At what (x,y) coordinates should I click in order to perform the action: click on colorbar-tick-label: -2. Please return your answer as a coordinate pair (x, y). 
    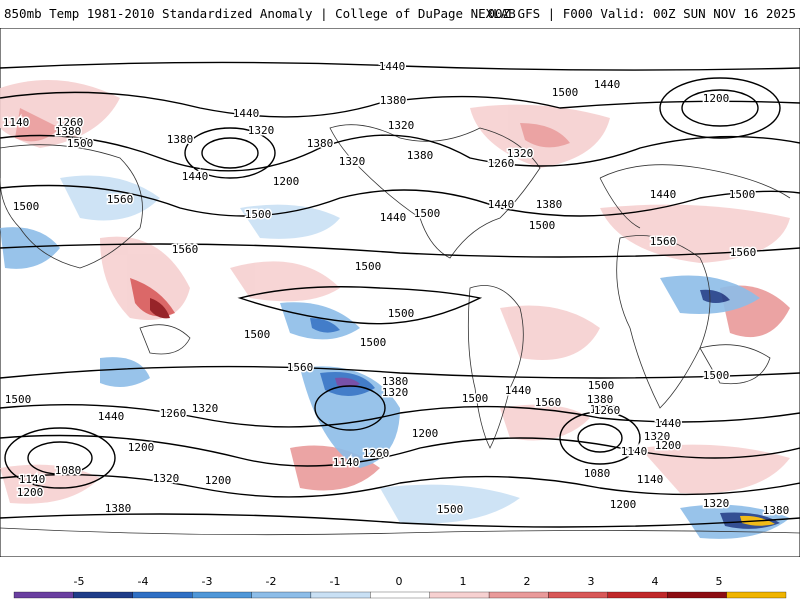
    Looking at the image, I should click on (271, 581).